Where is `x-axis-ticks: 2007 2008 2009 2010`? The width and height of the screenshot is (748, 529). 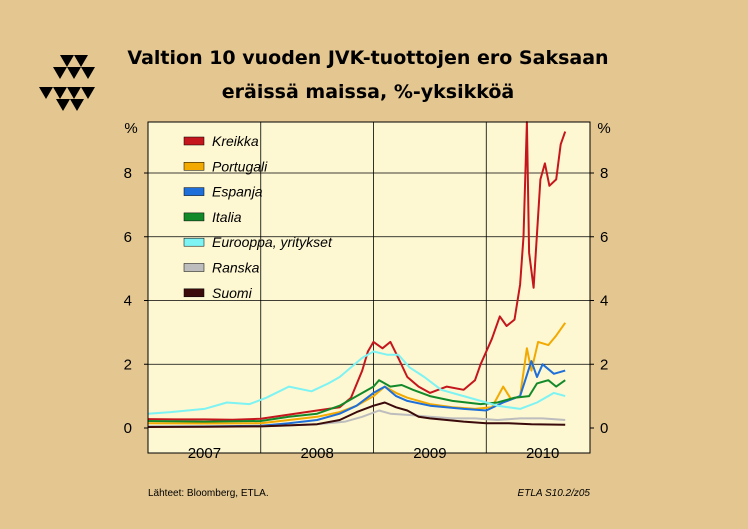 x-axis-ticks: 2007 2008 2009 2010 is located at coordinates (374, 453).